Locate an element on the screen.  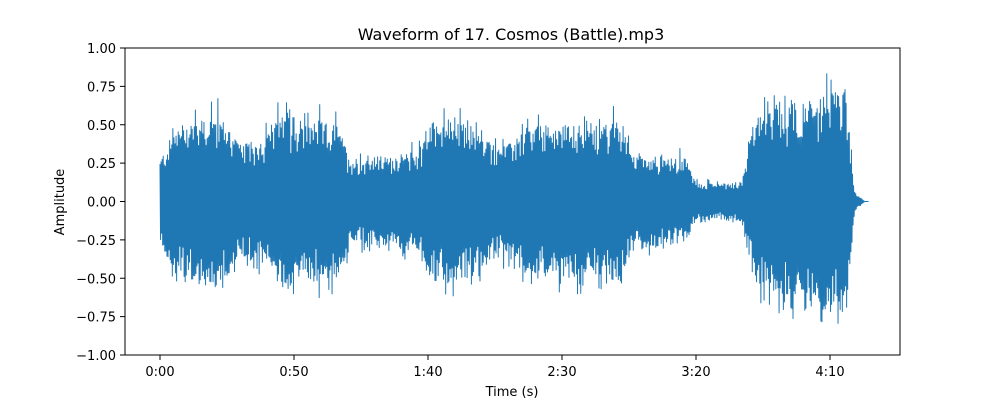
x-axis: 0:00 0:50 1:40 2:30 3:20 4:10 is located at coordinates (495, 367).